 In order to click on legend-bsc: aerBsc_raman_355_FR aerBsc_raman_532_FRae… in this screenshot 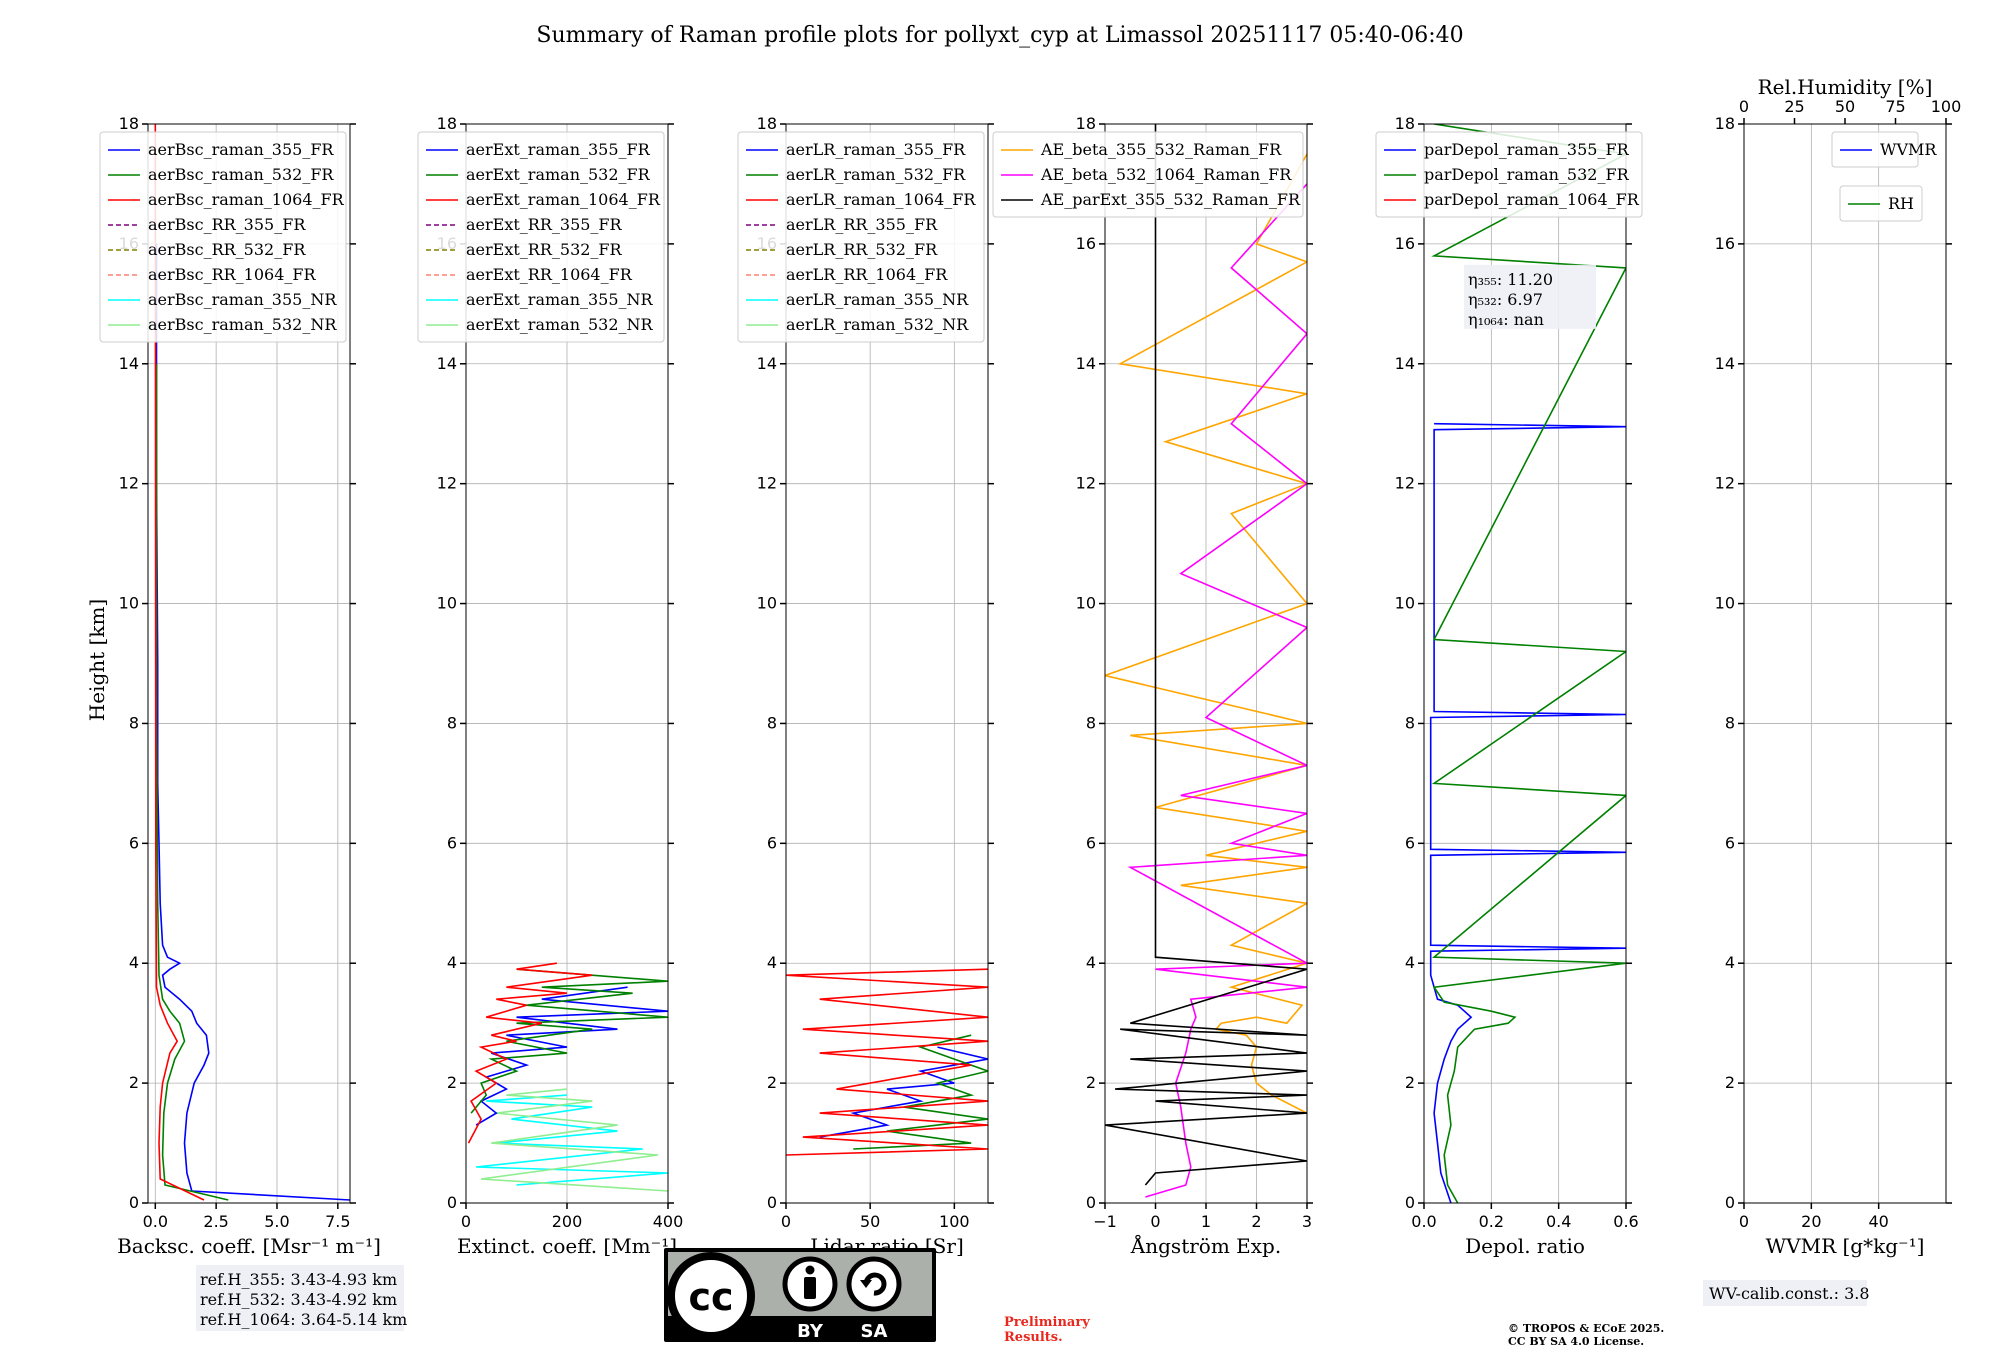, I will do `click(223, 237)`.